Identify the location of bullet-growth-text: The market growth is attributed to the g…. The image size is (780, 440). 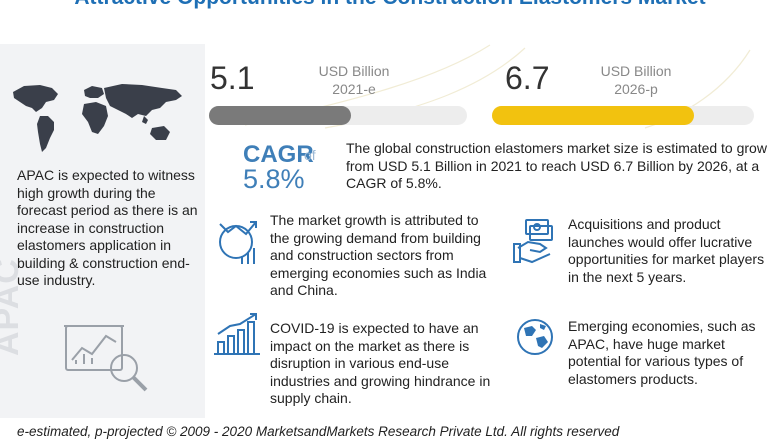
(378, 255).